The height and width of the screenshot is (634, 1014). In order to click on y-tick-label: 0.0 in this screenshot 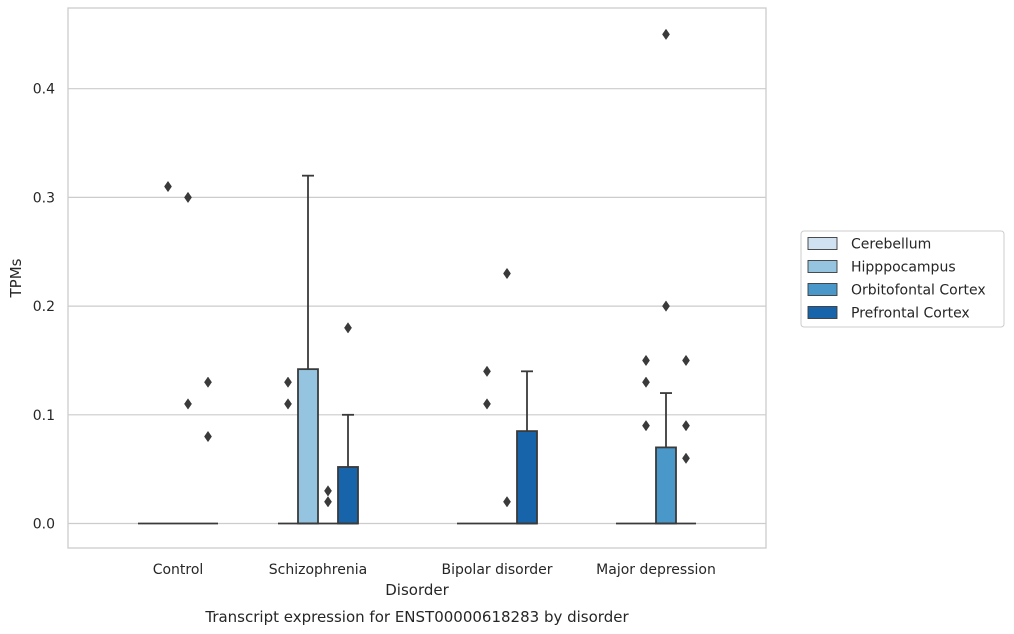, I will do `click(44, 525)`.